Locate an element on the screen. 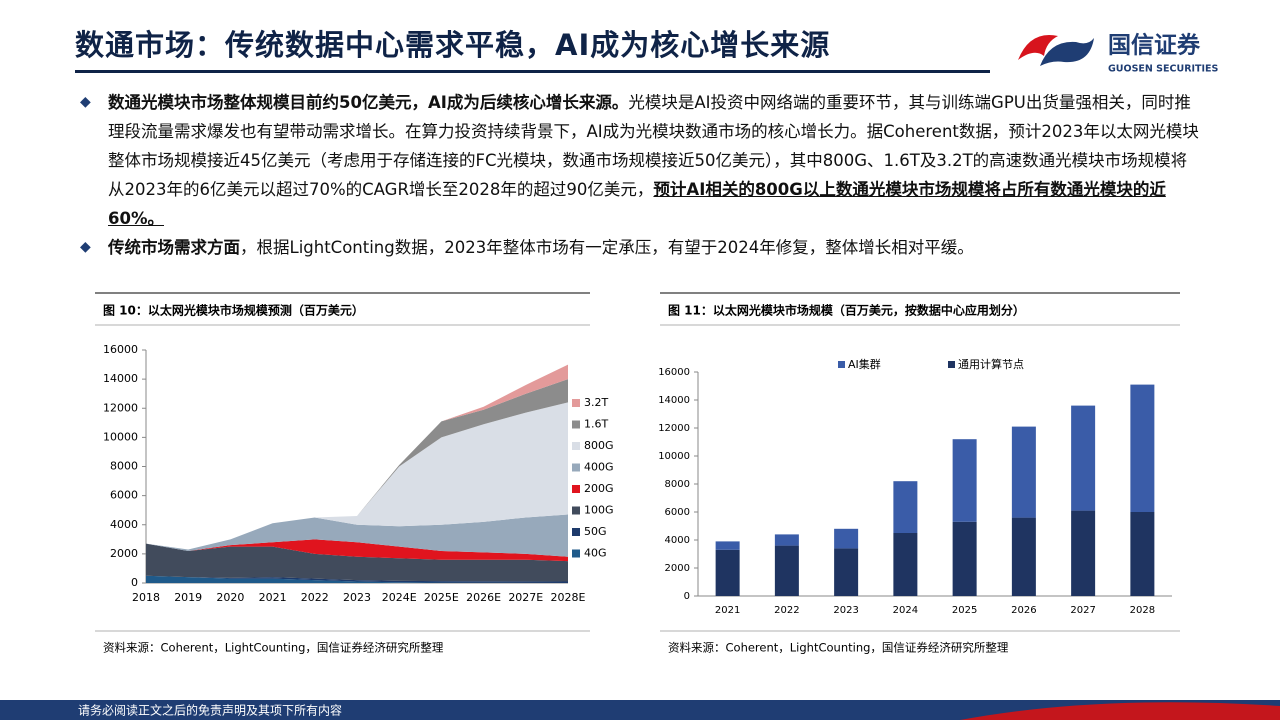 Image resolution: width=1280 pixels, height=720 pixels. x-tick-label: 2025E is located at coordinates (441, 597).